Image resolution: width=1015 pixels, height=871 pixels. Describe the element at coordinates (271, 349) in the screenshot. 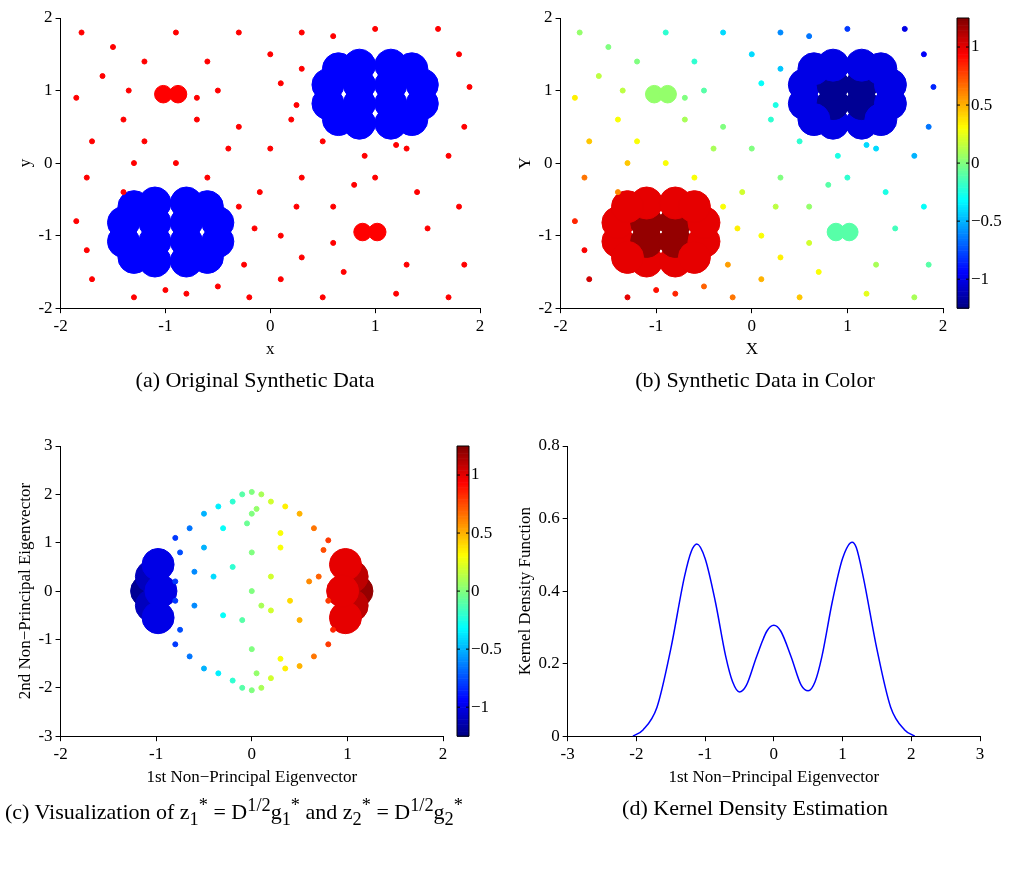

I see `x-axis-title: x` at that location.